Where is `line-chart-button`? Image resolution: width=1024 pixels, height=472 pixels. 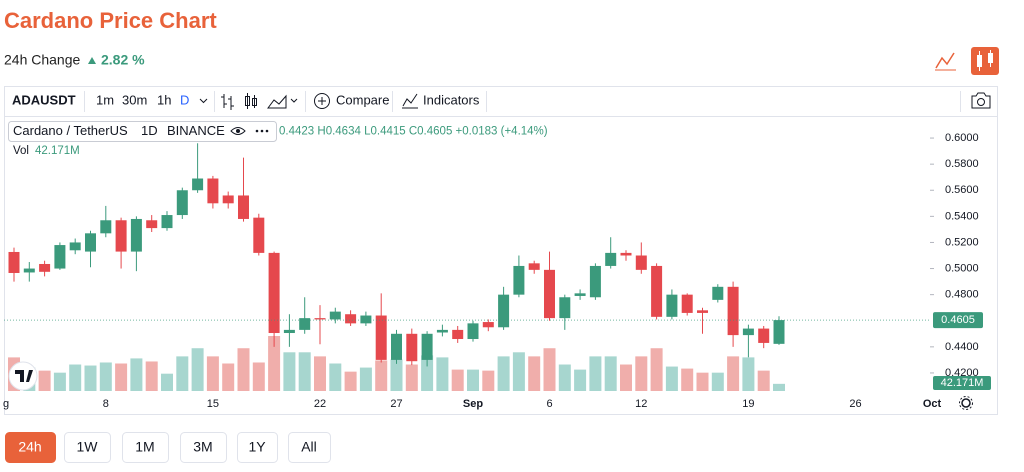
line-chart-button is located at coordinates (944, 61).